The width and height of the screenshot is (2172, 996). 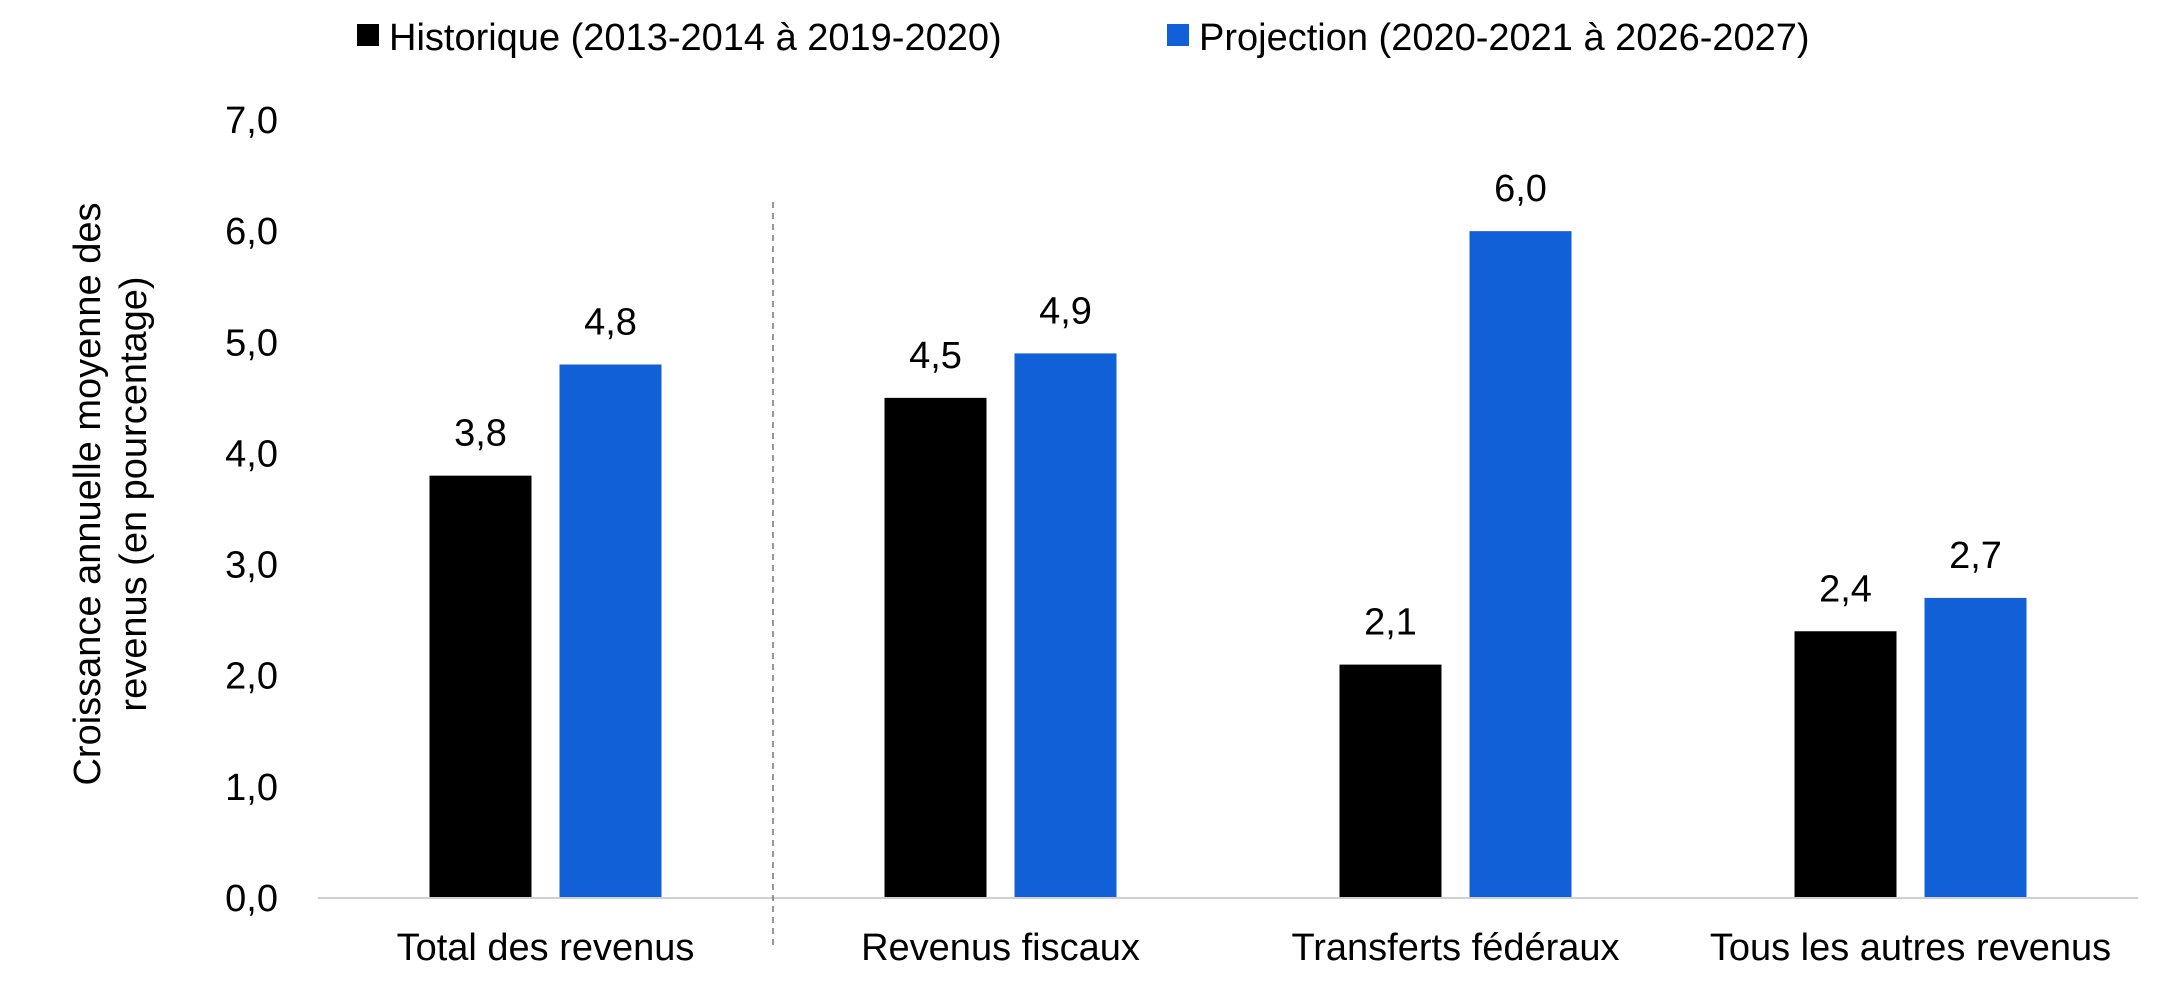 What do you see at coordinates (251, 121) in the screenshot?
I see `y-tick-label: 7,0` at bounding box center [251, 121].